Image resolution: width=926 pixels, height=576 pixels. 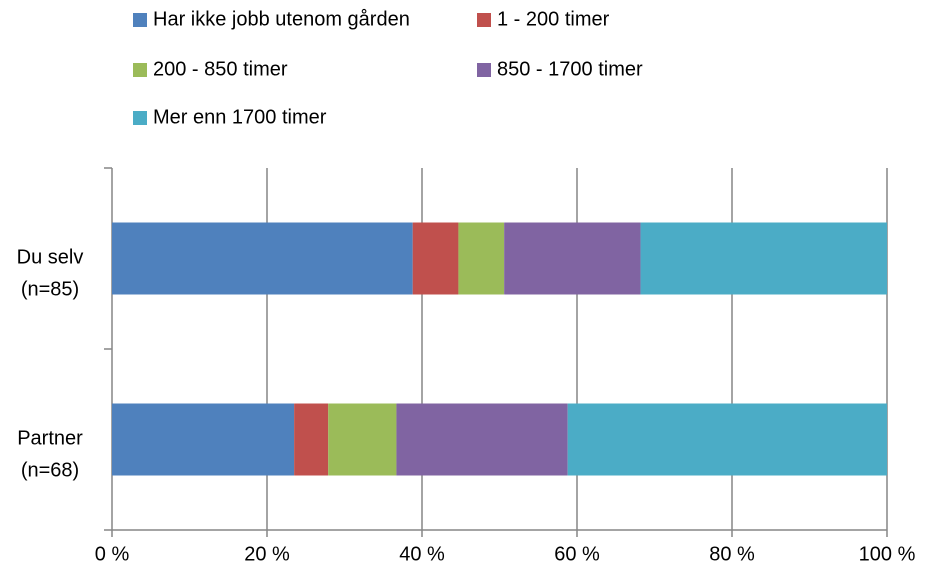 What do you see at coordinates (281, 19) in the screenshot?
I see `legend-label: Har ikke jobb utenom gården` at bounding box center [281, 19].